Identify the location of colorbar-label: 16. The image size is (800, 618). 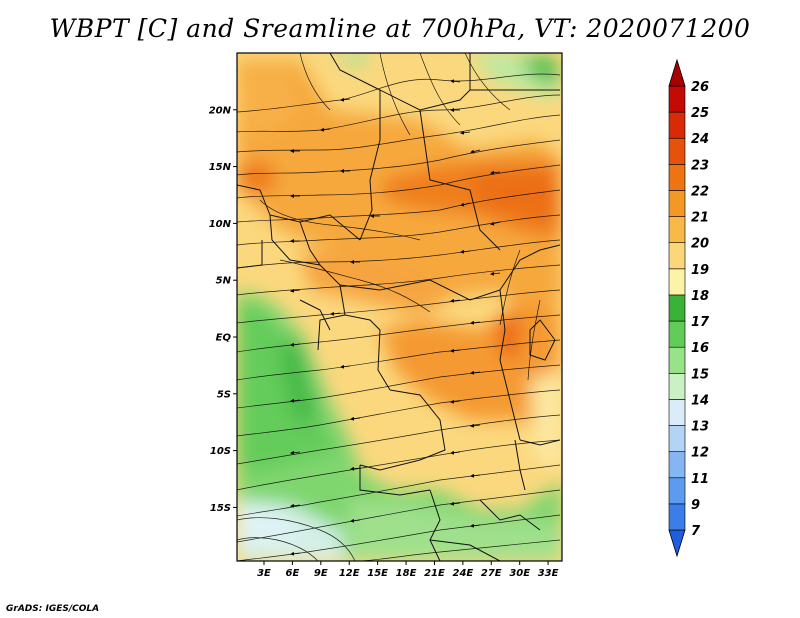
(700, 348).